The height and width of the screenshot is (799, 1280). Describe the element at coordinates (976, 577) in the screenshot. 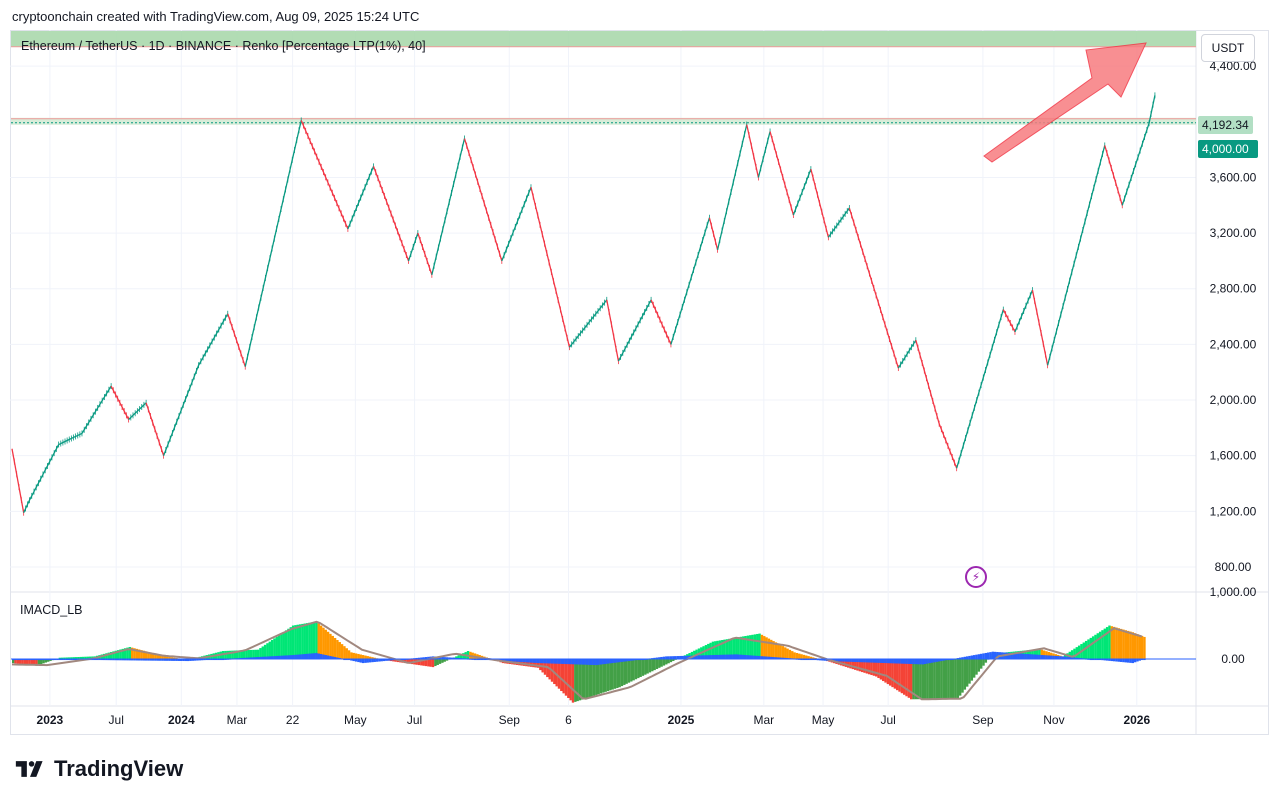

I see `lightning-icon: ⚡` at that location.